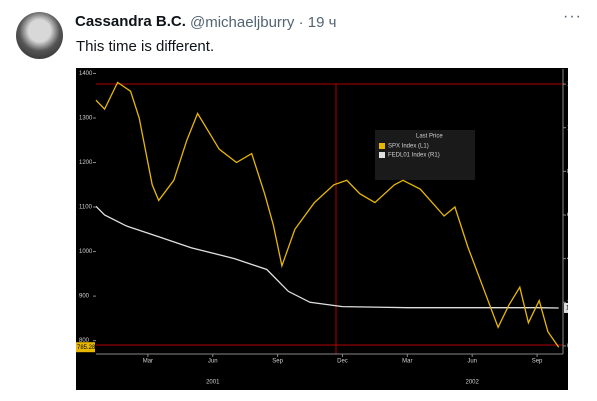  What do you see at coordinates (86, 252) in the screenshot?
I see `y-tick-label: 1000` at bounding box center [86, 252].